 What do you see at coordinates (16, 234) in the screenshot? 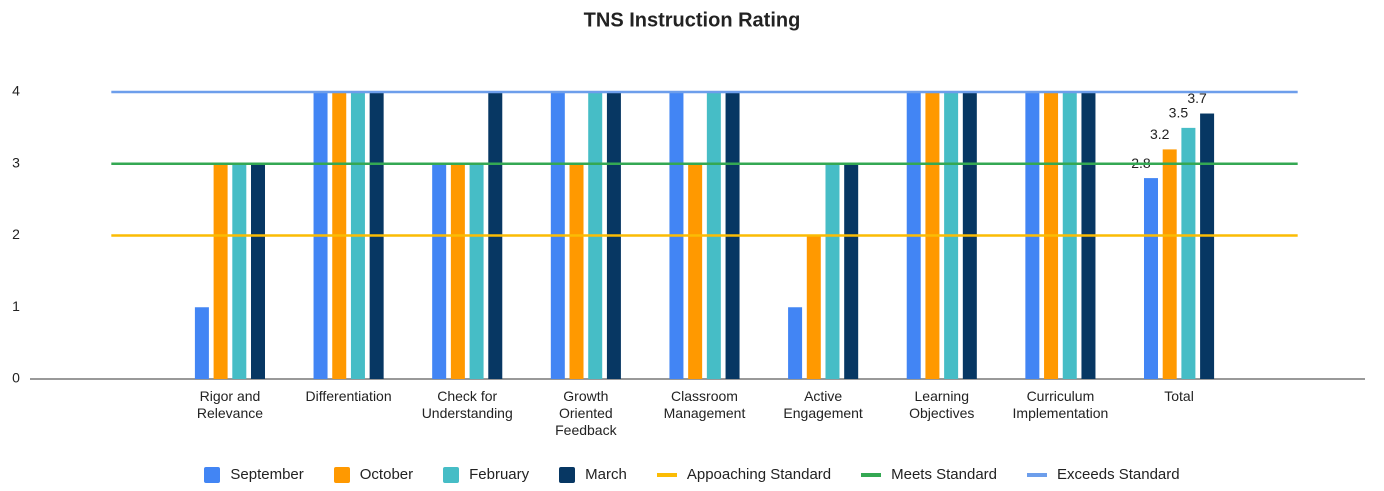
I see `y-tick-label: 2` at bounding box center [16, 234].